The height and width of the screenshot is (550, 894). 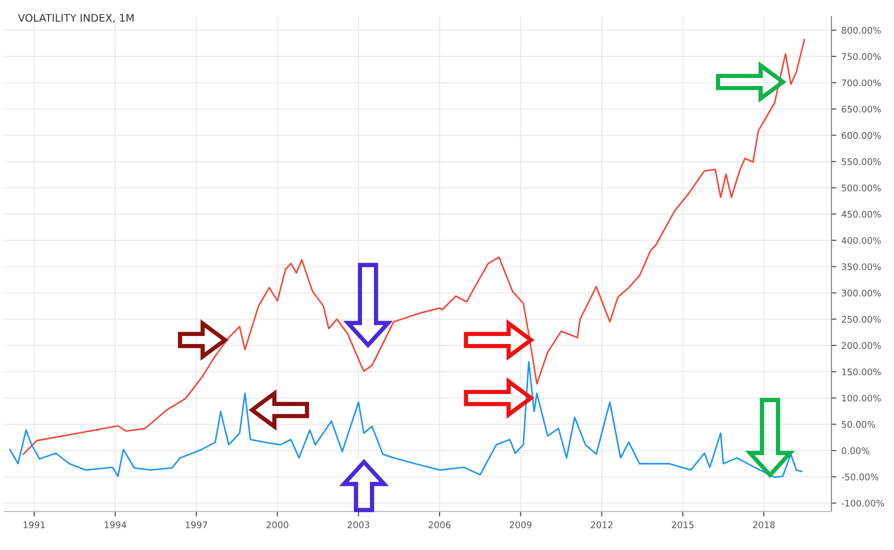 I want to click on y-tick-label: 750.00%, so click(x=861, y=56).